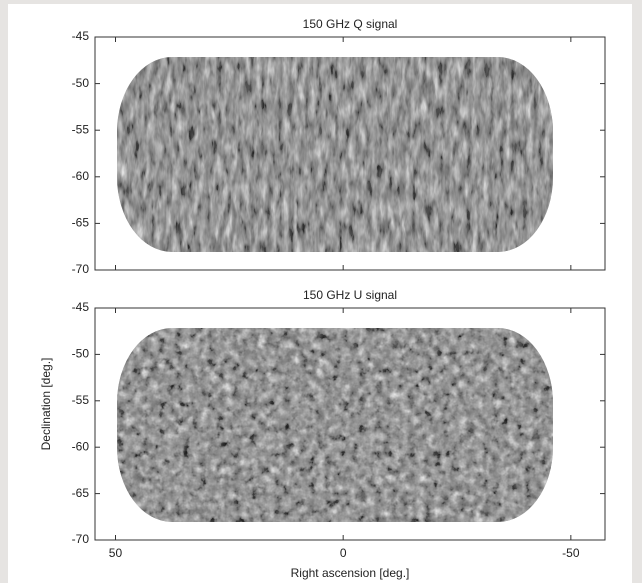  Describe the element at coordinates (571, 553) in the screenshot. I see `x-tick-label: -50` at that location.